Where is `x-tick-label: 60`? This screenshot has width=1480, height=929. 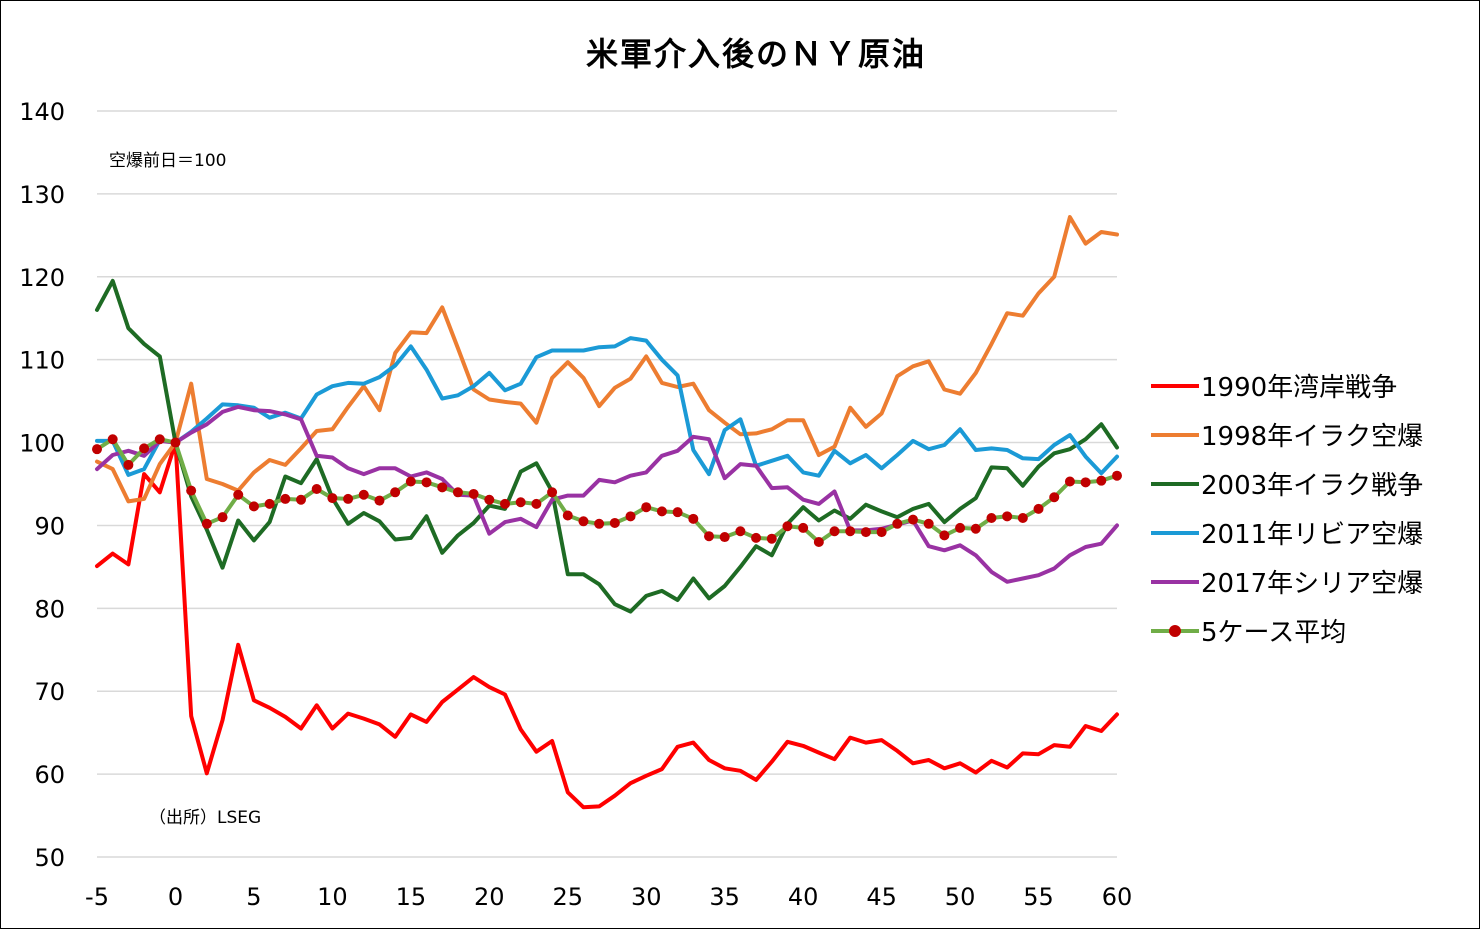
x-tick-label: 60 is located at coordinates (1117, 897).